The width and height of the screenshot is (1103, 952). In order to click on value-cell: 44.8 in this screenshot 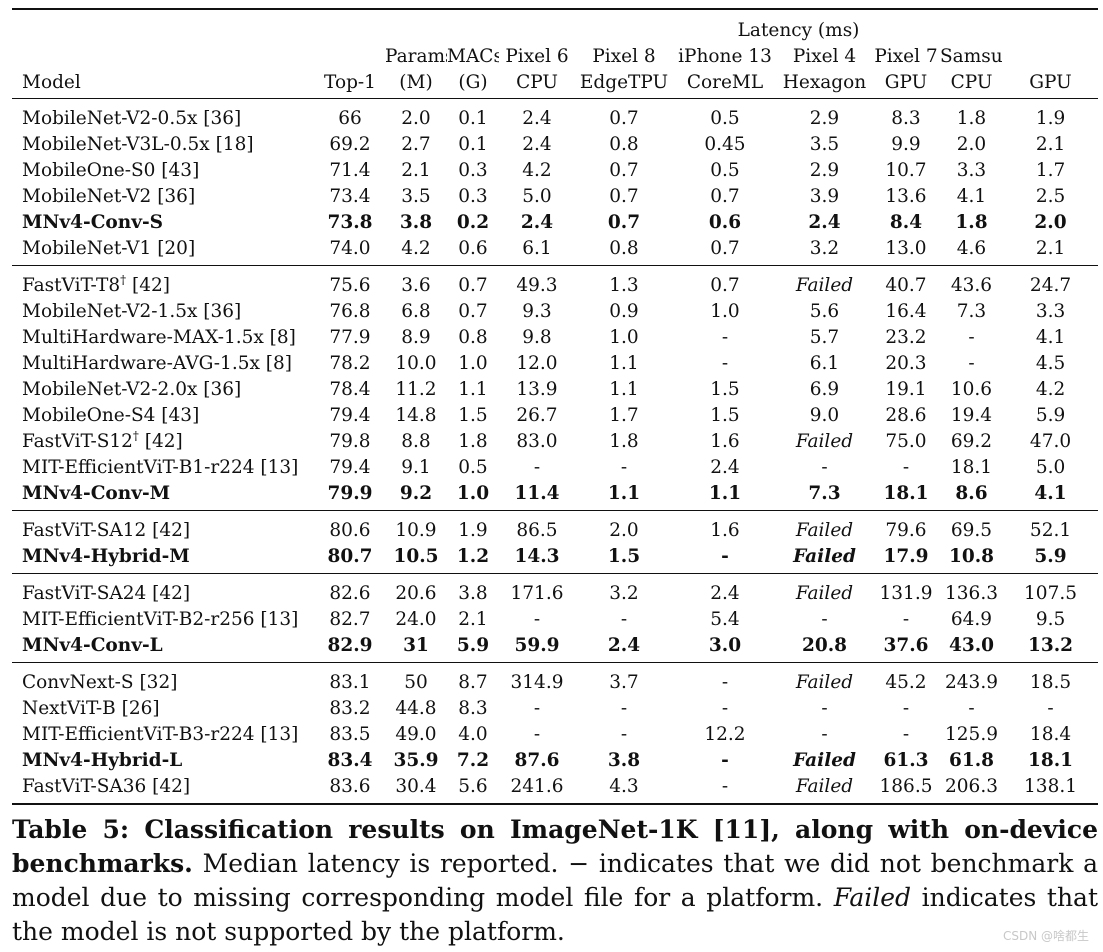, I will do `click(416, 708)`.